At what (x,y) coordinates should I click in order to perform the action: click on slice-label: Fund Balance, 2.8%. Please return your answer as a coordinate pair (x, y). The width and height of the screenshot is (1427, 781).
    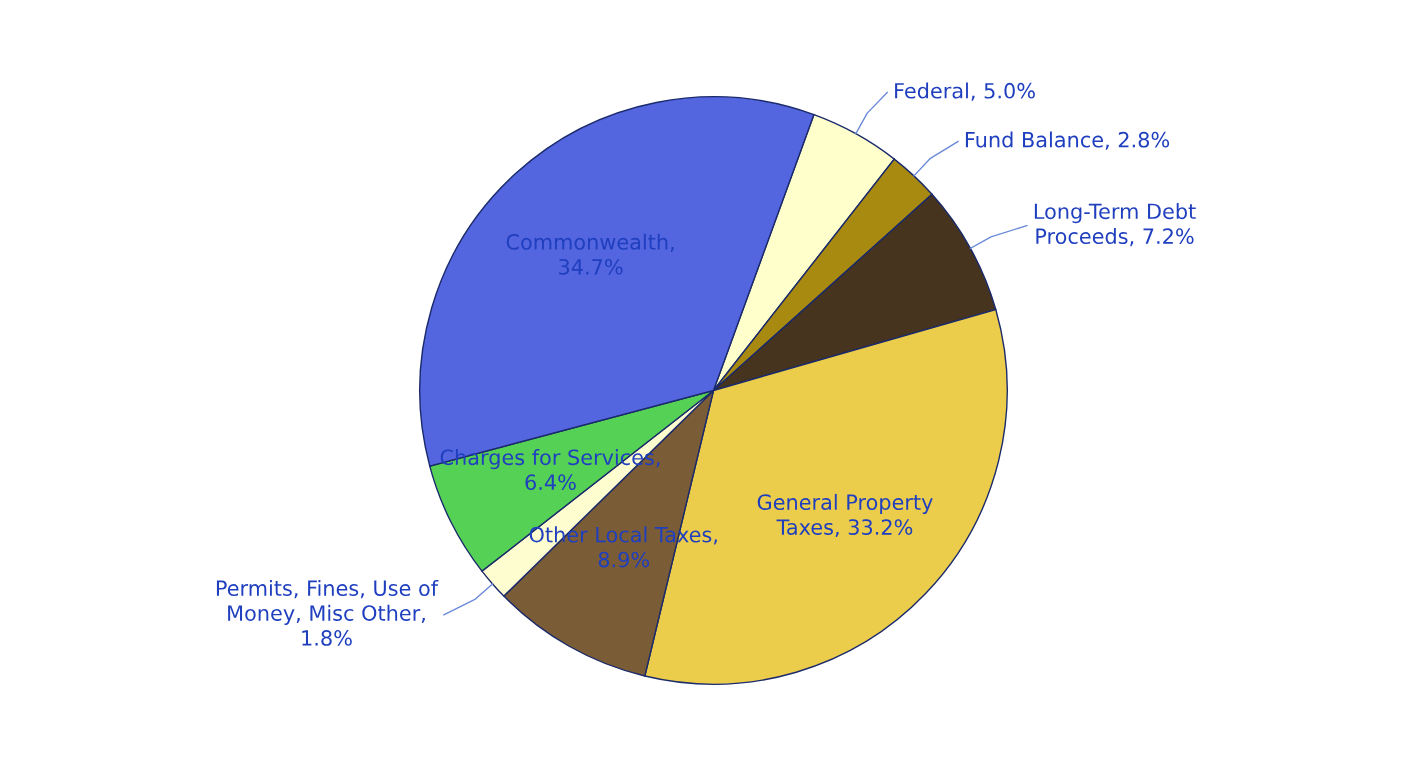
    Looking at the image, I should click on (1067, 140).